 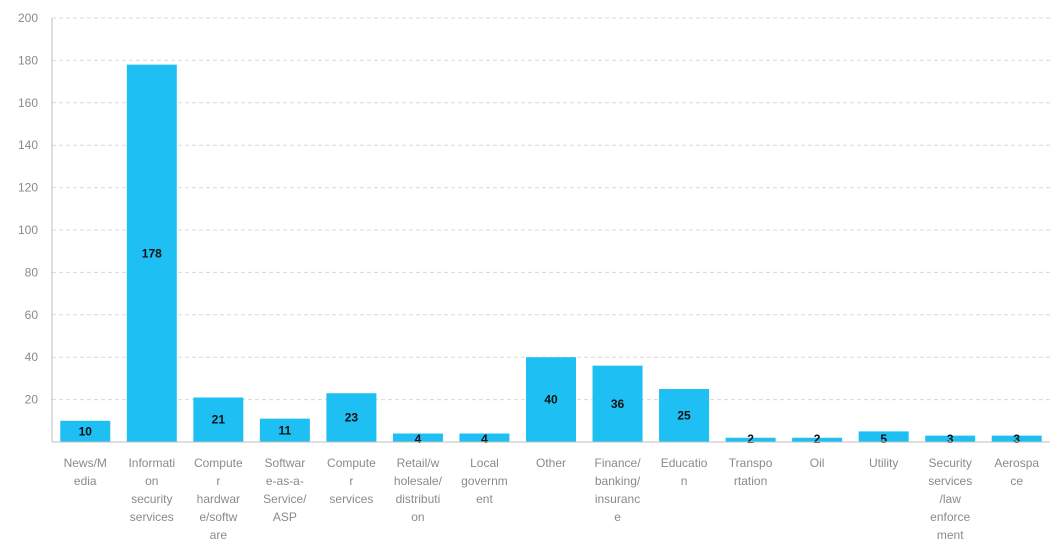 I want to click on x-category-label-line: security, so click(x=151, y=499).